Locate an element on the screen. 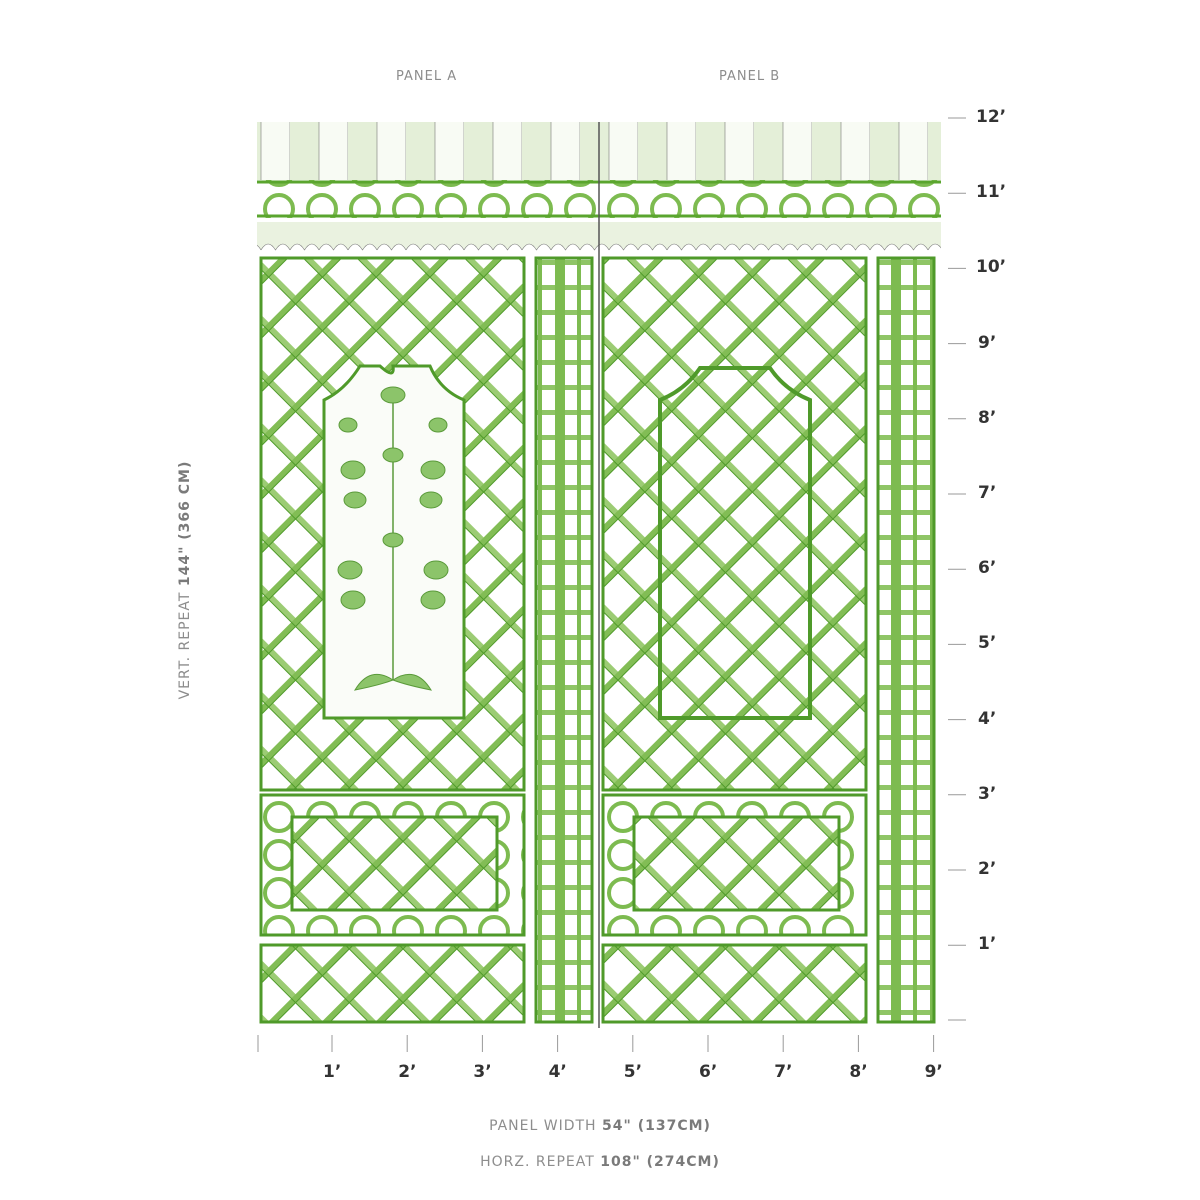 This screenshot has height=1200, width=1200. vertical-tick-label: 3’ is located at coordinates (987, 793).